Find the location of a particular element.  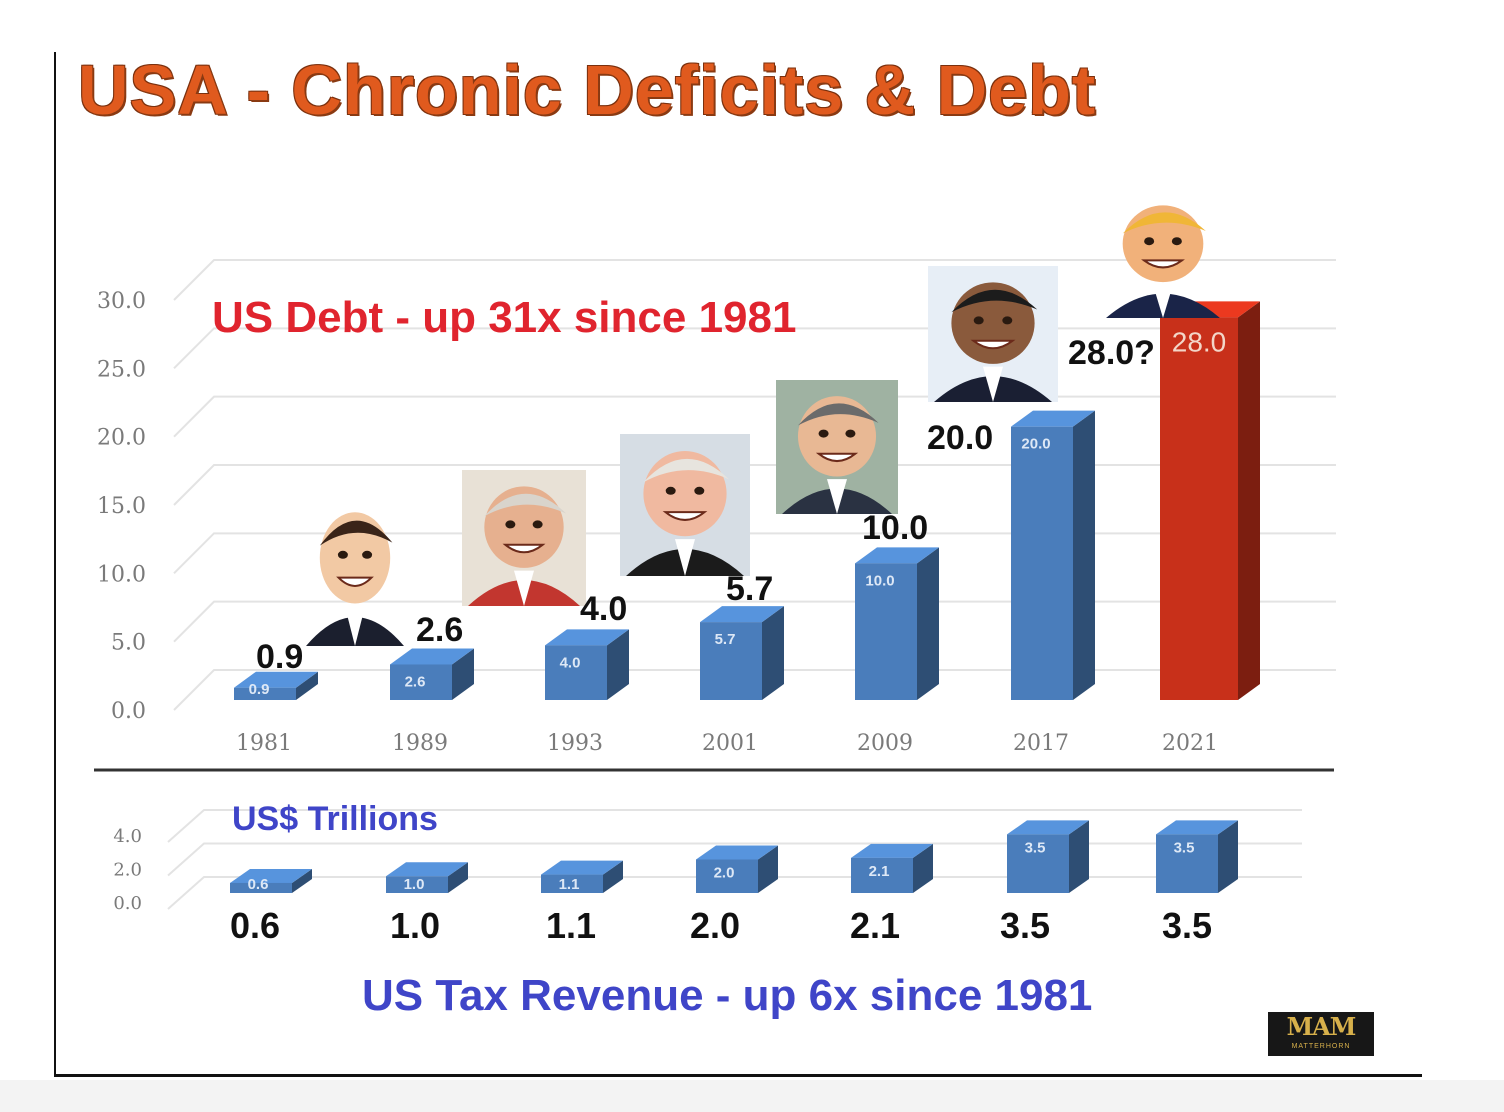

tax-bar-inner-label: 0.6 is located at coordinates (258, 884).